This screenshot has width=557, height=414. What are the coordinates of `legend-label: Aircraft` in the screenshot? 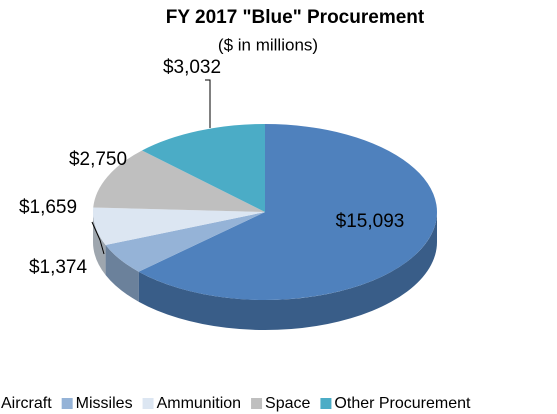 It's located at (26, 403).